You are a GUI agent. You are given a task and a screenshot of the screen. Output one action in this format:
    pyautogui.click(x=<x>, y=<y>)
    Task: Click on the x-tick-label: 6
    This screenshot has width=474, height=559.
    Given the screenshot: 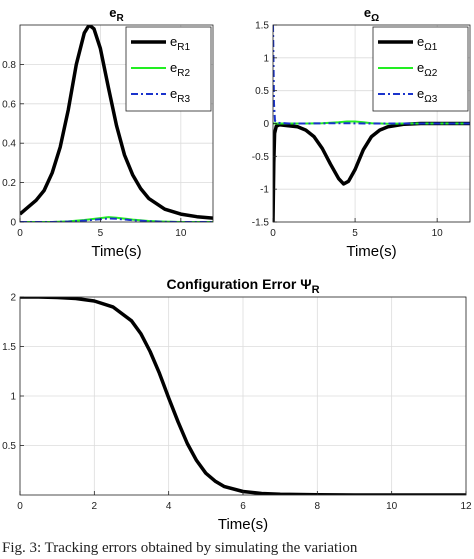 What is the action you would take?
    pyautogui.click(x=243, y=506)
    